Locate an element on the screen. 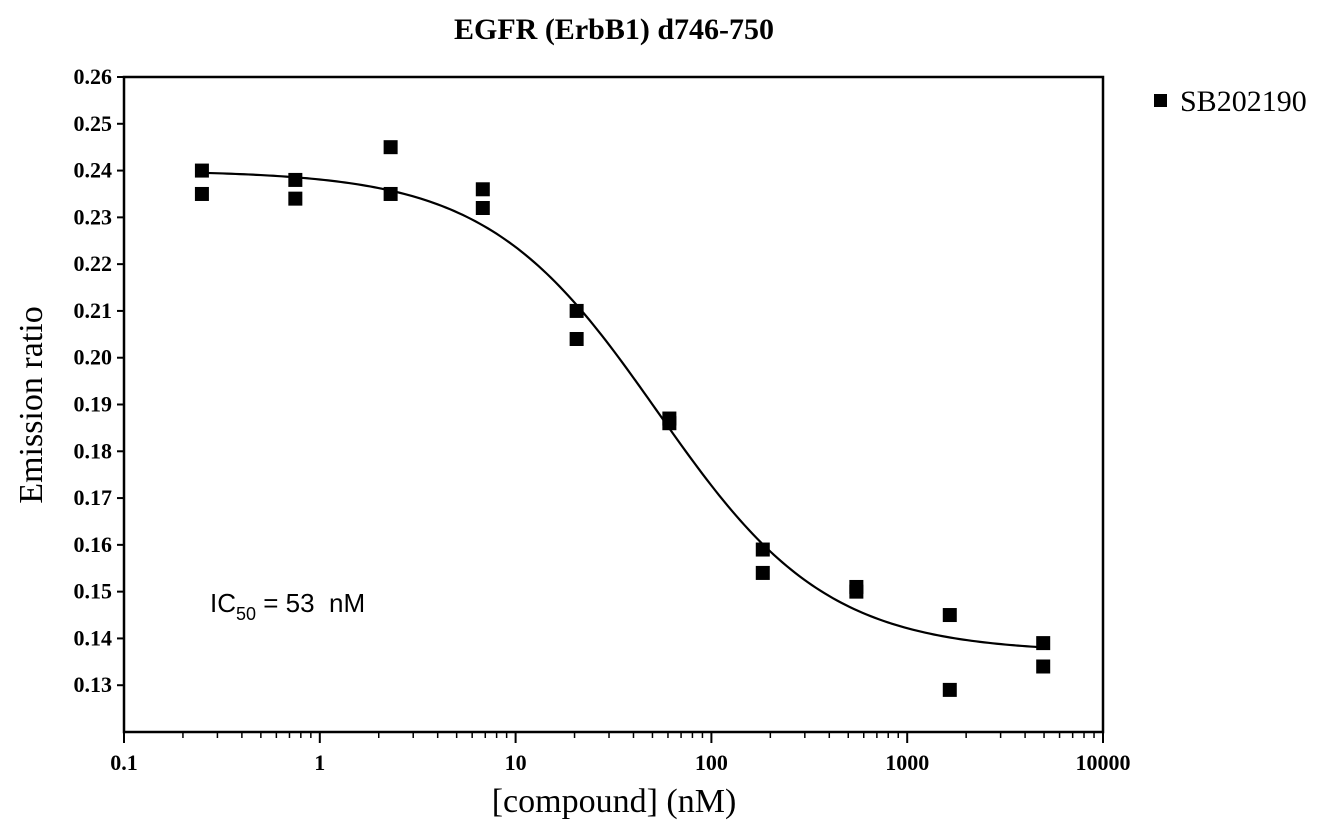 This screenshot has height=827, width=1343. ic50-prefix: IC is located at coordinates (223, 603).